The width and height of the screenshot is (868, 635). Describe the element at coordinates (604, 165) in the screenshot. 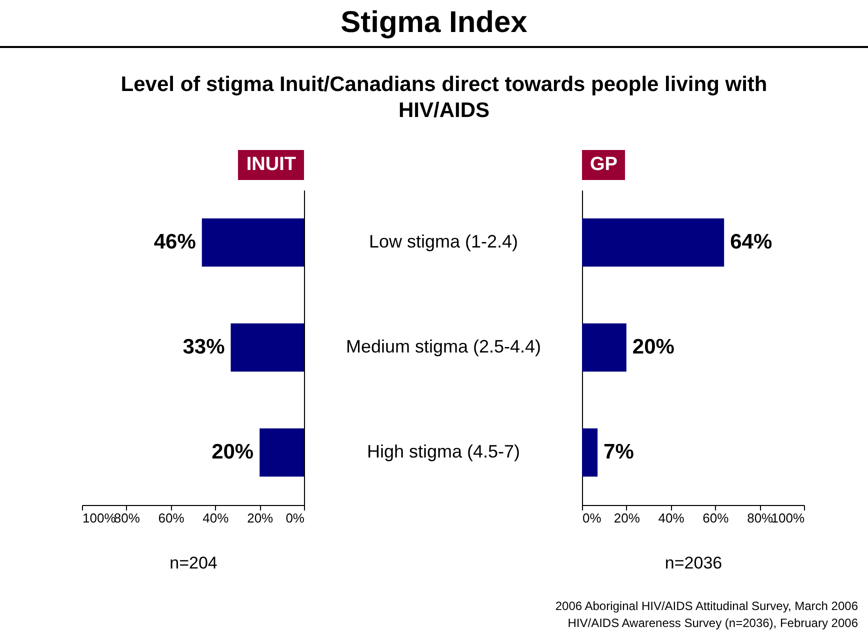

I see `chart-title: GP` at that location.